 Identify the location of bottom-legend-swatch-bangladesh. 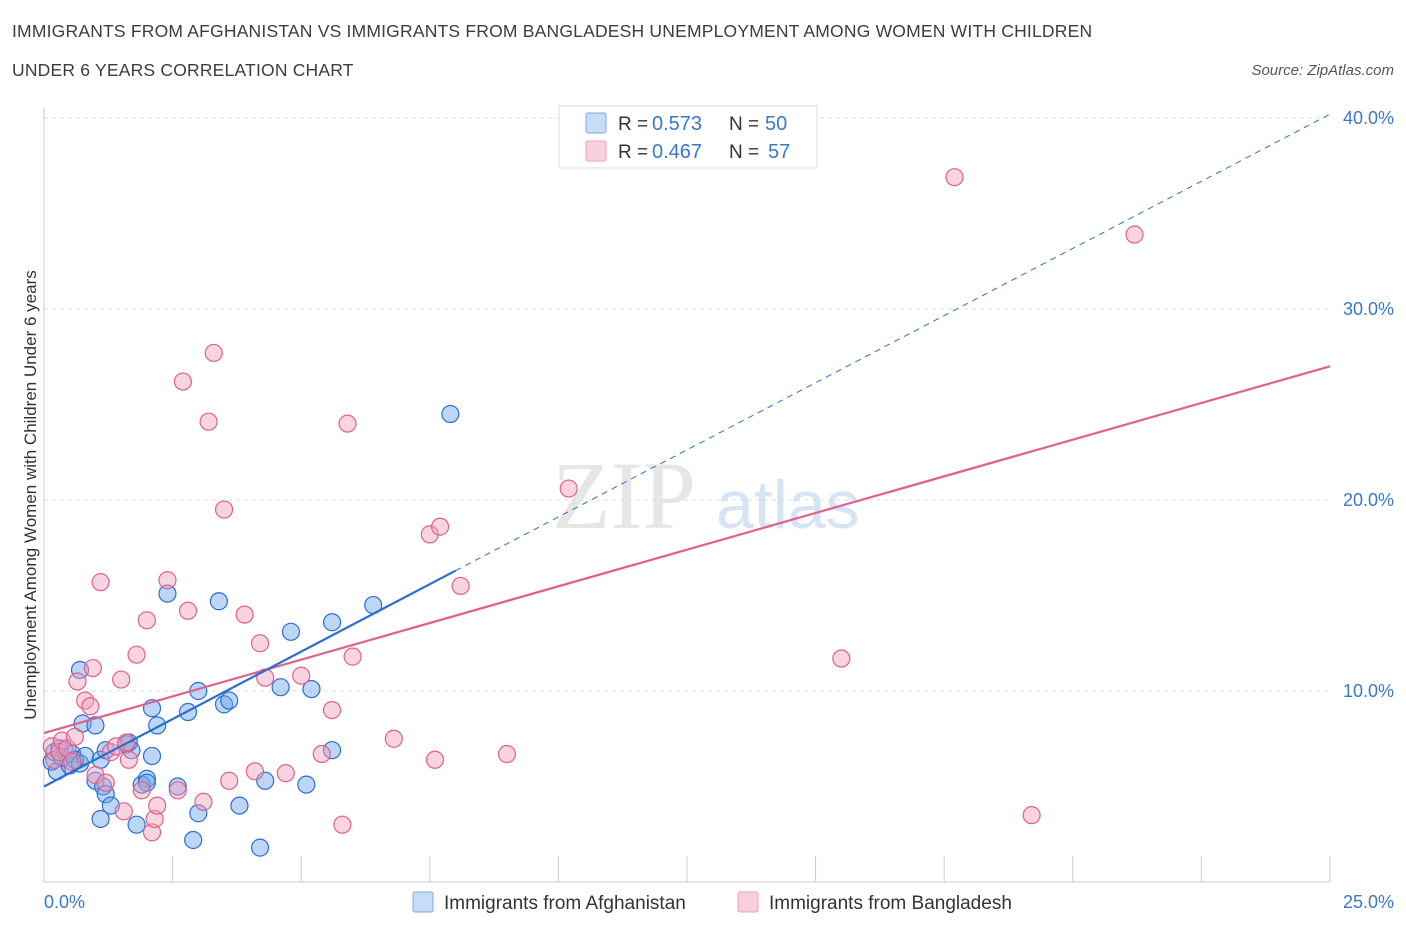
(748, 902).